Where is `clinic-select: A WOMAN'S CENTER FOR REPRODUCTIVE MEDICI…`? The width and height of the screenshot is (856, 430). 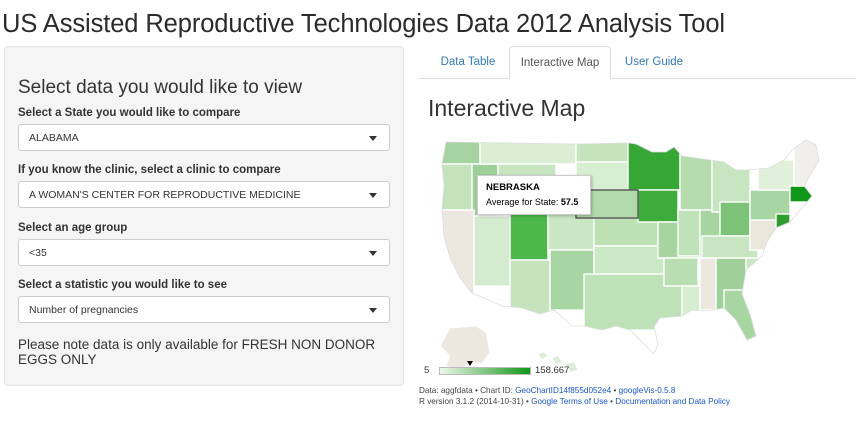
clinic-select: A WOMAN'S CENTER FOR REPRODUCTIVE MEDICI… is located at coordinates (204, 194).